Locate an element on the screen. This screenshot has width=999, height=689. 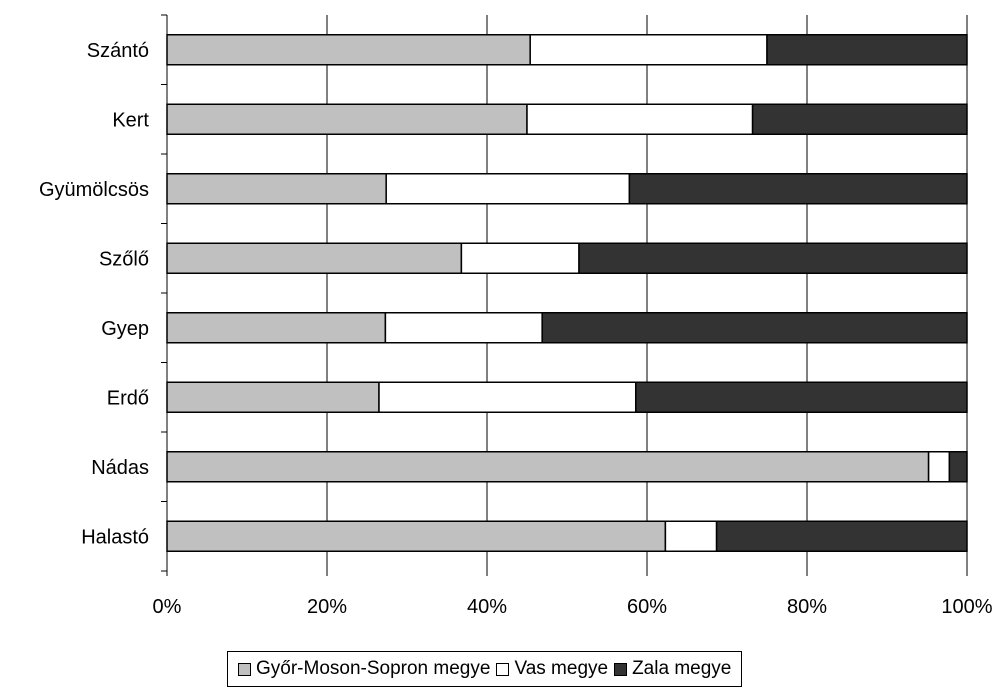
legend-item: Zala megye is located at coordinates (672, 669).